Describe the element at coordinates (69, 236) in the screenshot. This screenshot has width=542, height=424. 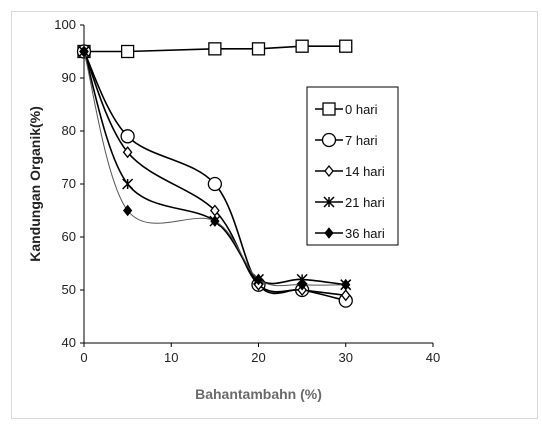
I see `y-tick-label: 60` at that location.